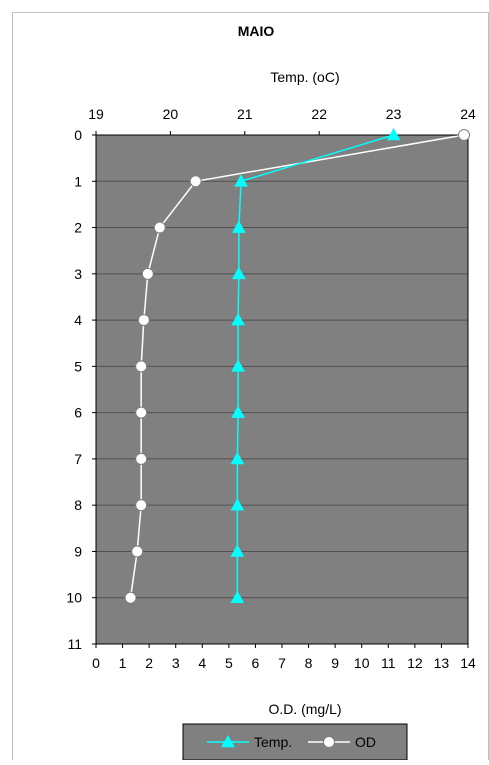 The image size is (489, 765). I want to click on bottom-tick-label: 11, so click(388, 663).